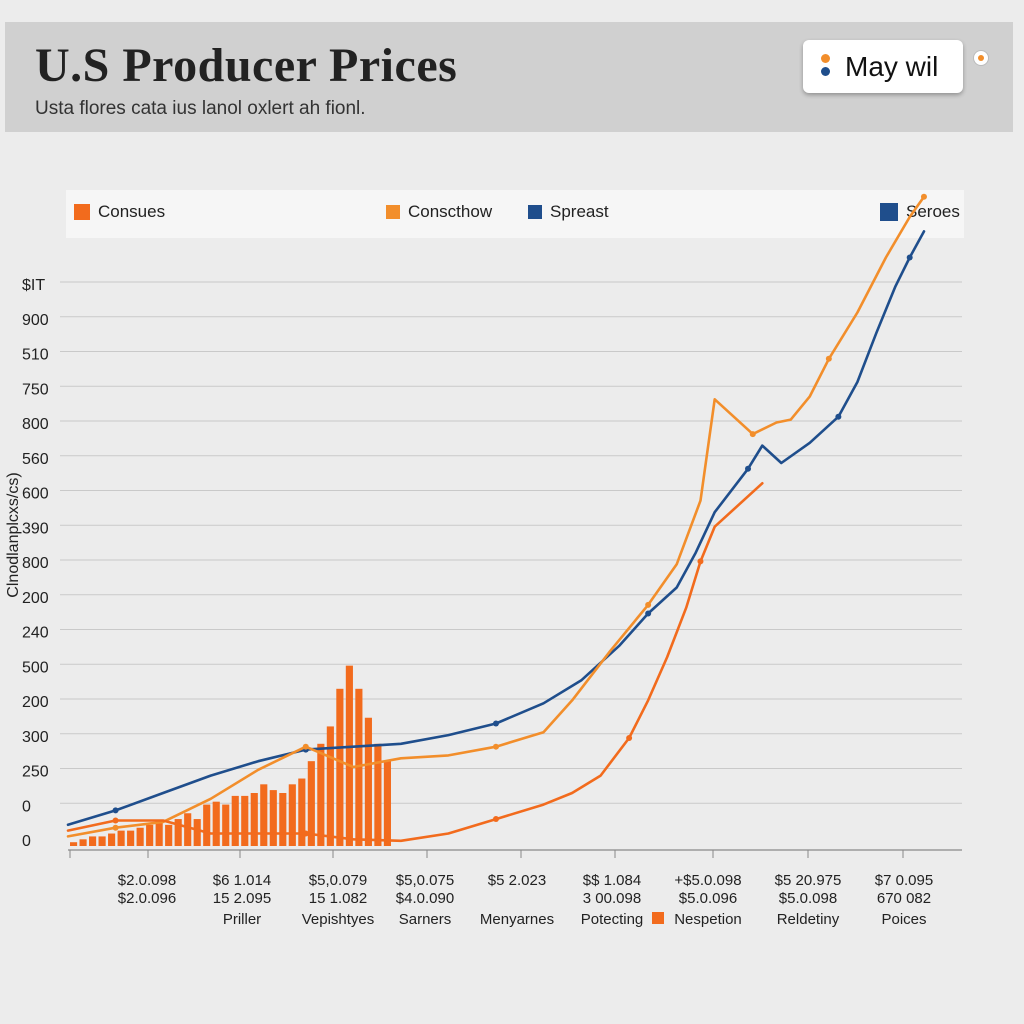 This screenshot has width=1024, height=1024. I want to click on x-tick-label: $5 20.975, so click(808, 880).